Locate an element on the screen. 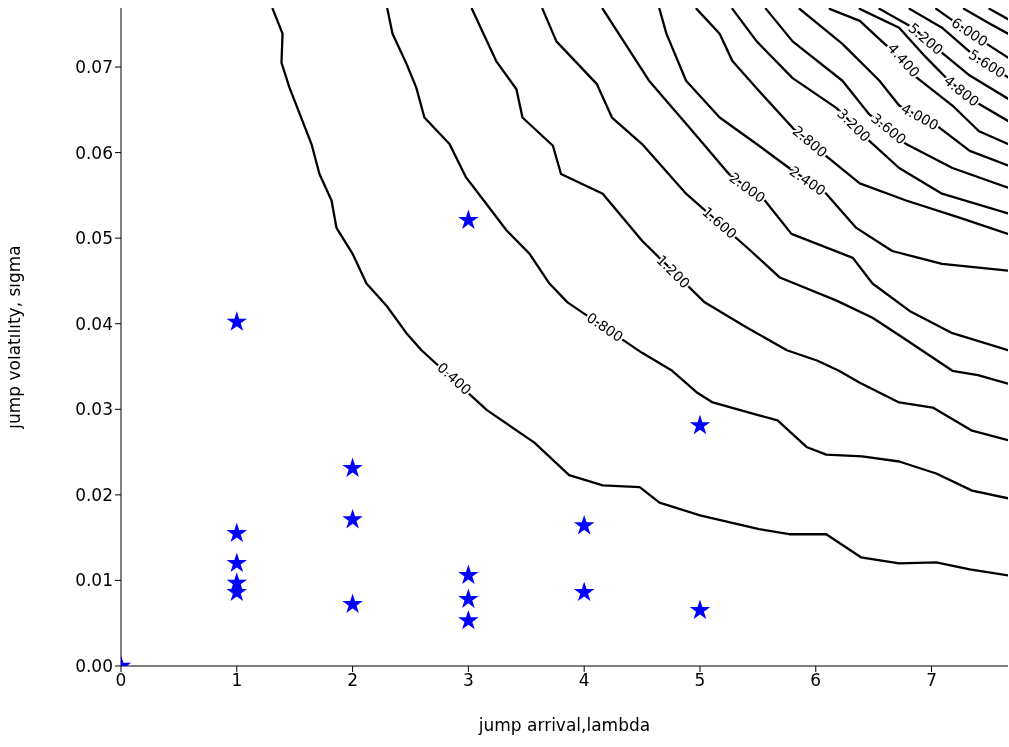 The height and width of the screenshot is (747, 1009). y-tick-label: 0.00 is located at coordinates (94, 666).